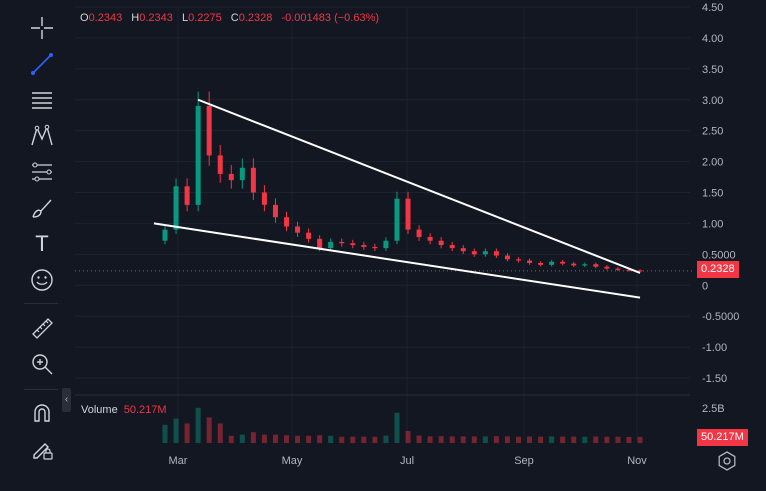  I want to click on toolbar-divider, so click(41, 303).